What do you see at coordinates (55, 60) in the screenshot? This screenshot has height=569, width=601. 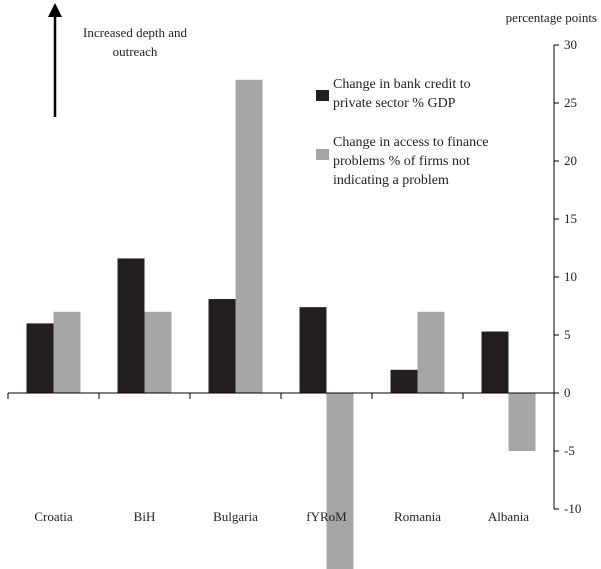 I see `depth-arrow` at bounding box center [55, 60].